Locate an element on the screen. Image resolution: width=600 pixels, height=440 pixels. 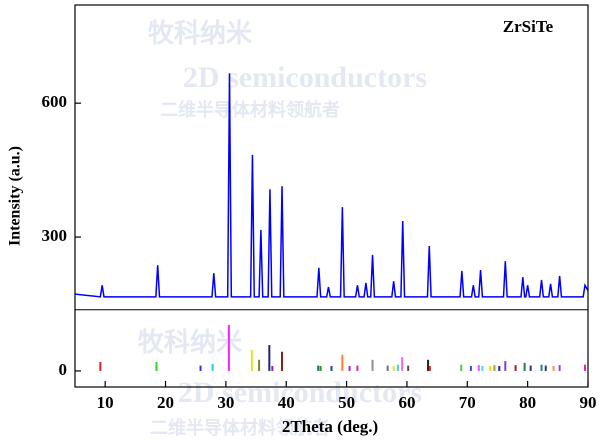
y-tick-label: 600 is located at coordinates (55, 101).